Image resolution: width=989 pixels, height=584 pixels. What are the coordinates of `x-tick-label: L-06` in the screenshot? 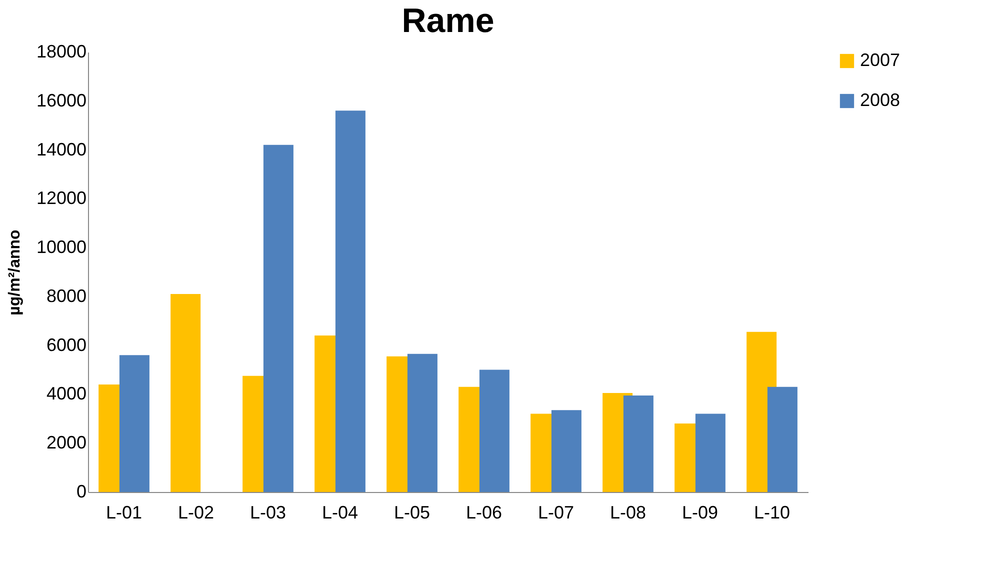 It's located at (484, 512).